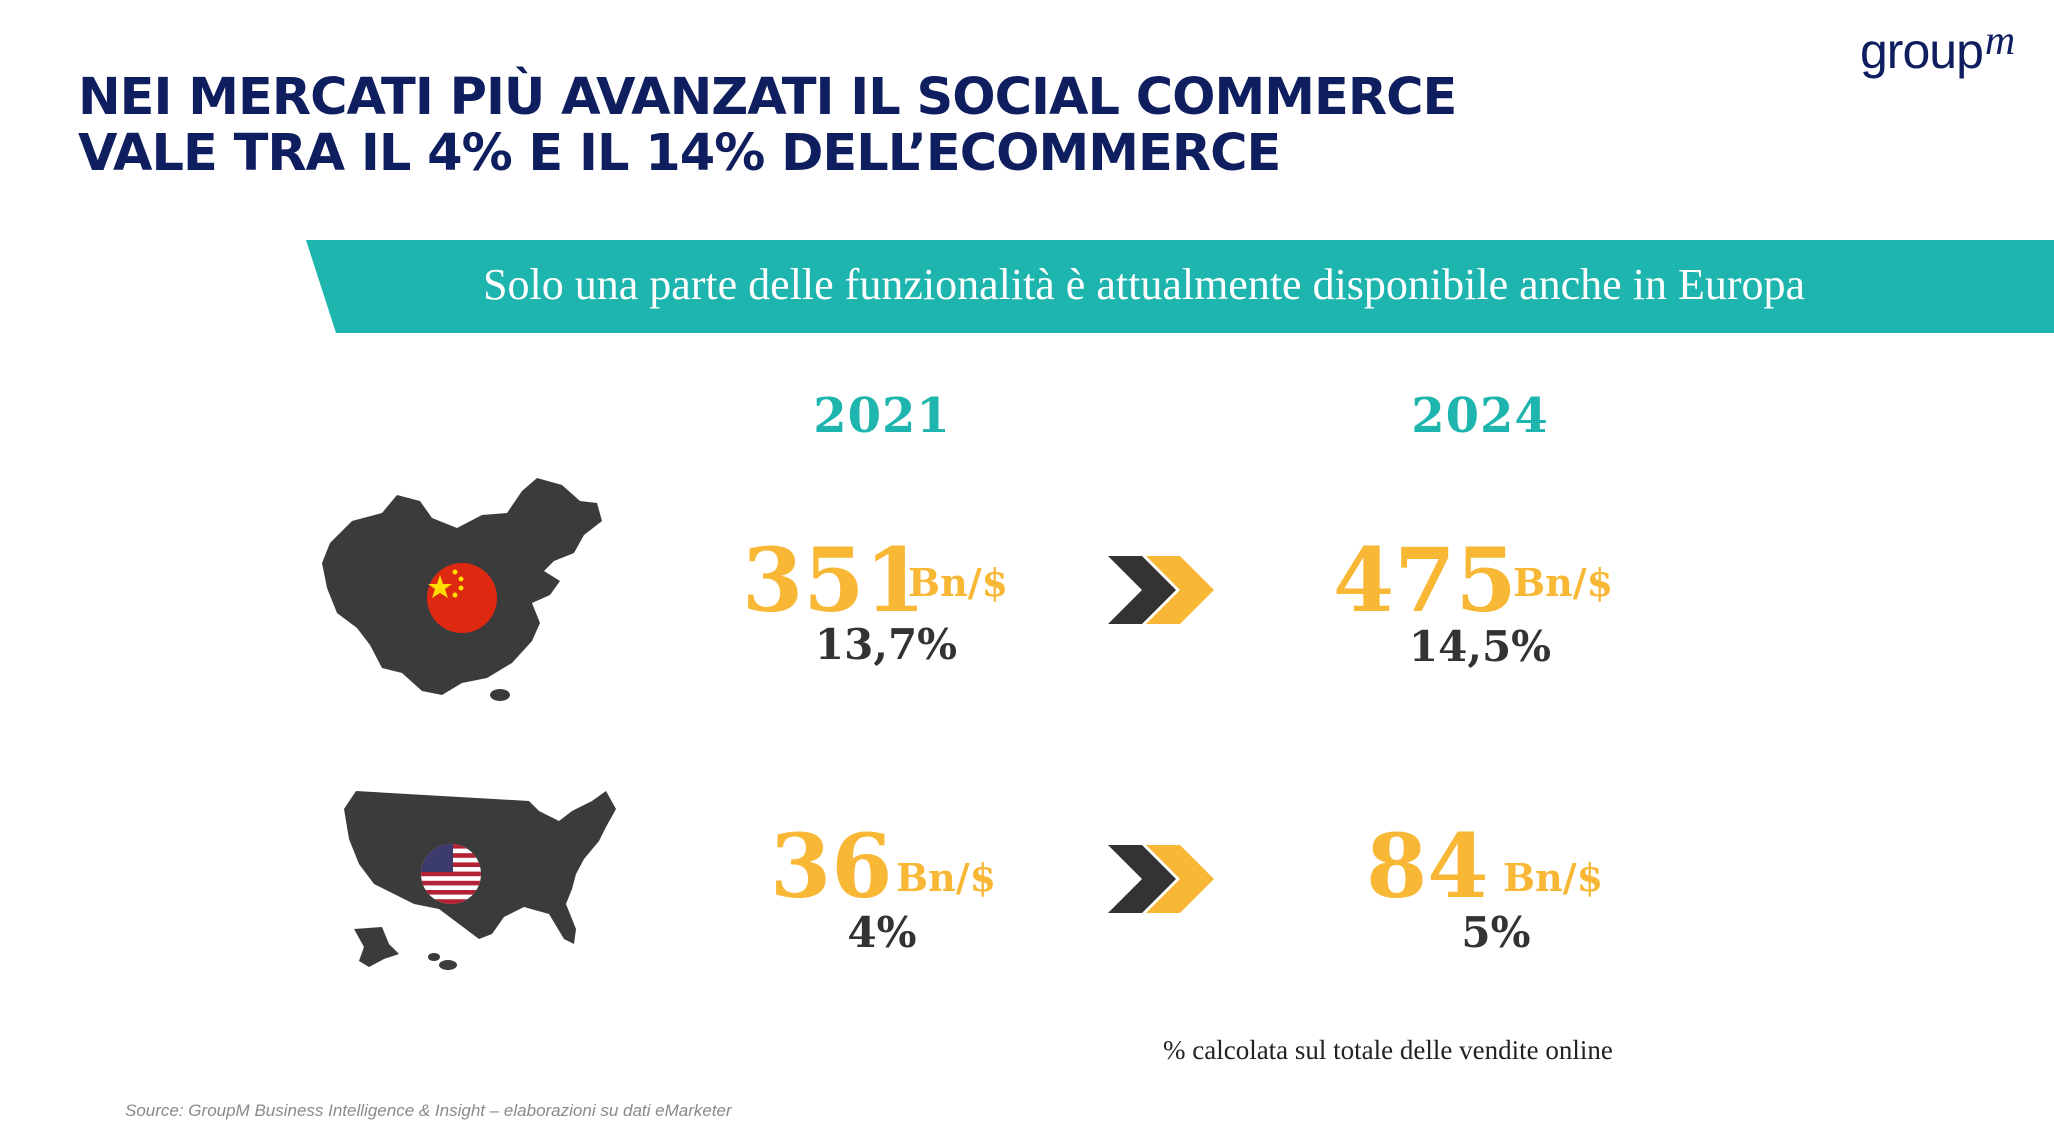 This screenshot has width=2054, height=1127. What do you see at coordinates (834, 580) in the screenshot?
I see `china-2021-value: 351` at bounding box center [834, 580].